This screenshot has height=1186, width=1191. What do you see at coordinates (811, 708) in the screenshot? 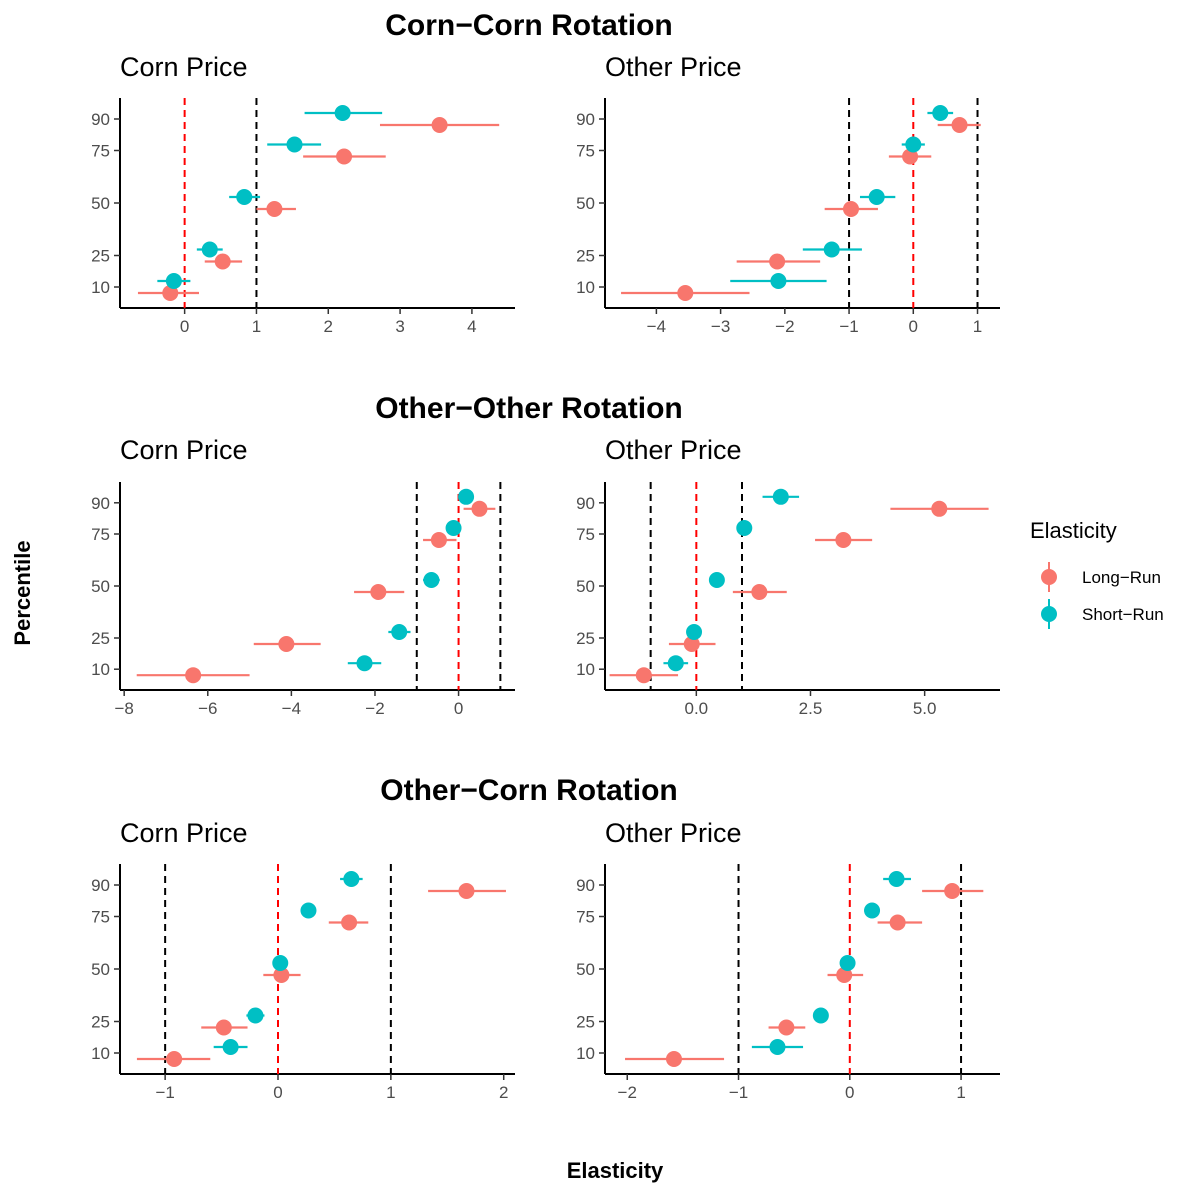
I see `x-tick-label: 2.5` at bounding box center [811, 708].